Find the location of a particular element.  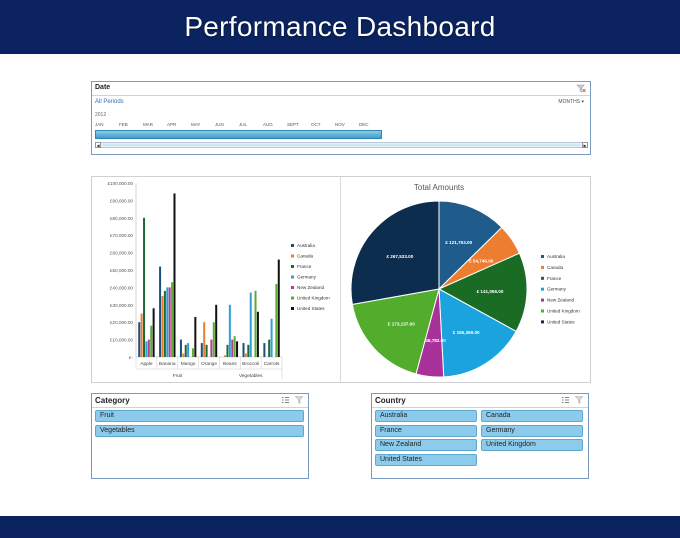

bar-united-states-mango is located at coordinates (195, 336).